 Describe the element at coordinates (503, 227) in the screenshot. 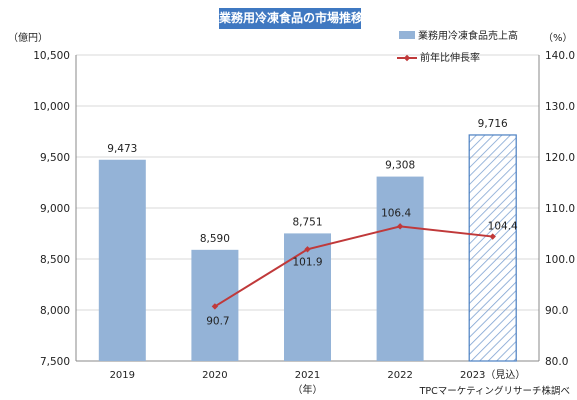

I see `growth-value-label: 104.4` at that location.